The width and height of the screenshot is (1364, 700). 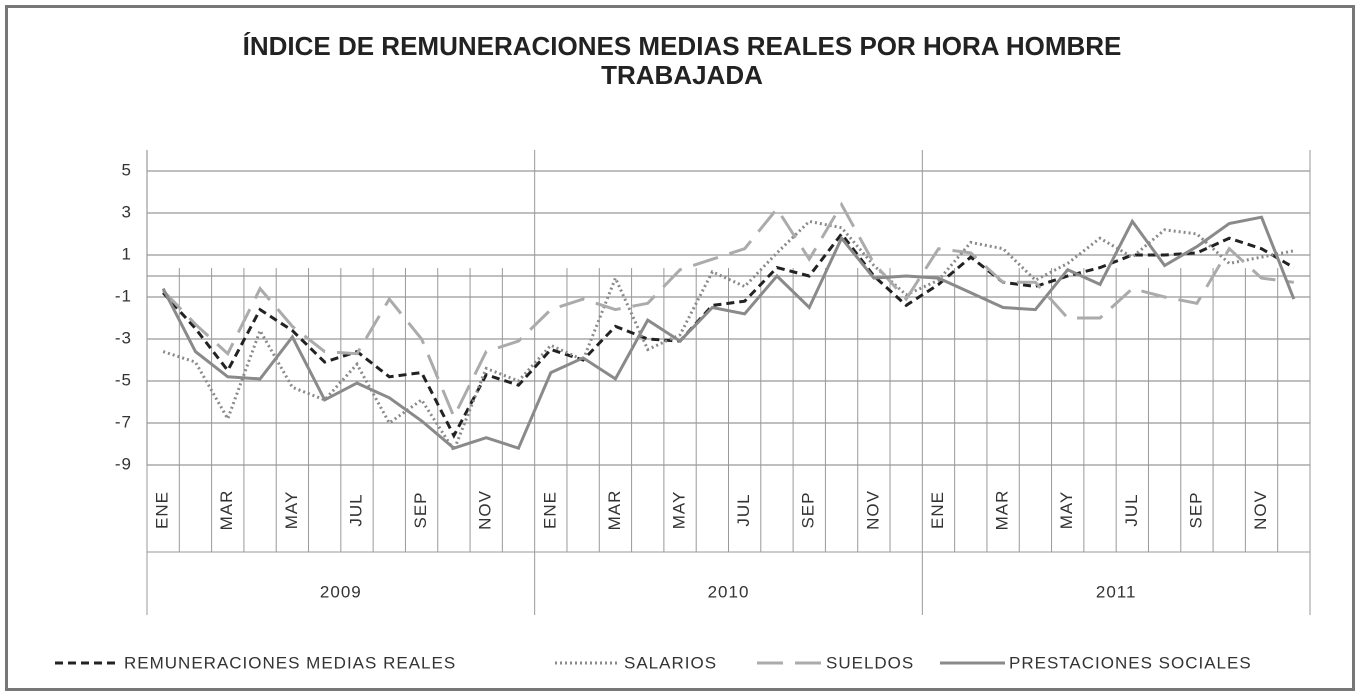 What do you see at coordinates (341, 591) in the screenshot?
I see `group-label: 2009` at bounding box center [341, 591].